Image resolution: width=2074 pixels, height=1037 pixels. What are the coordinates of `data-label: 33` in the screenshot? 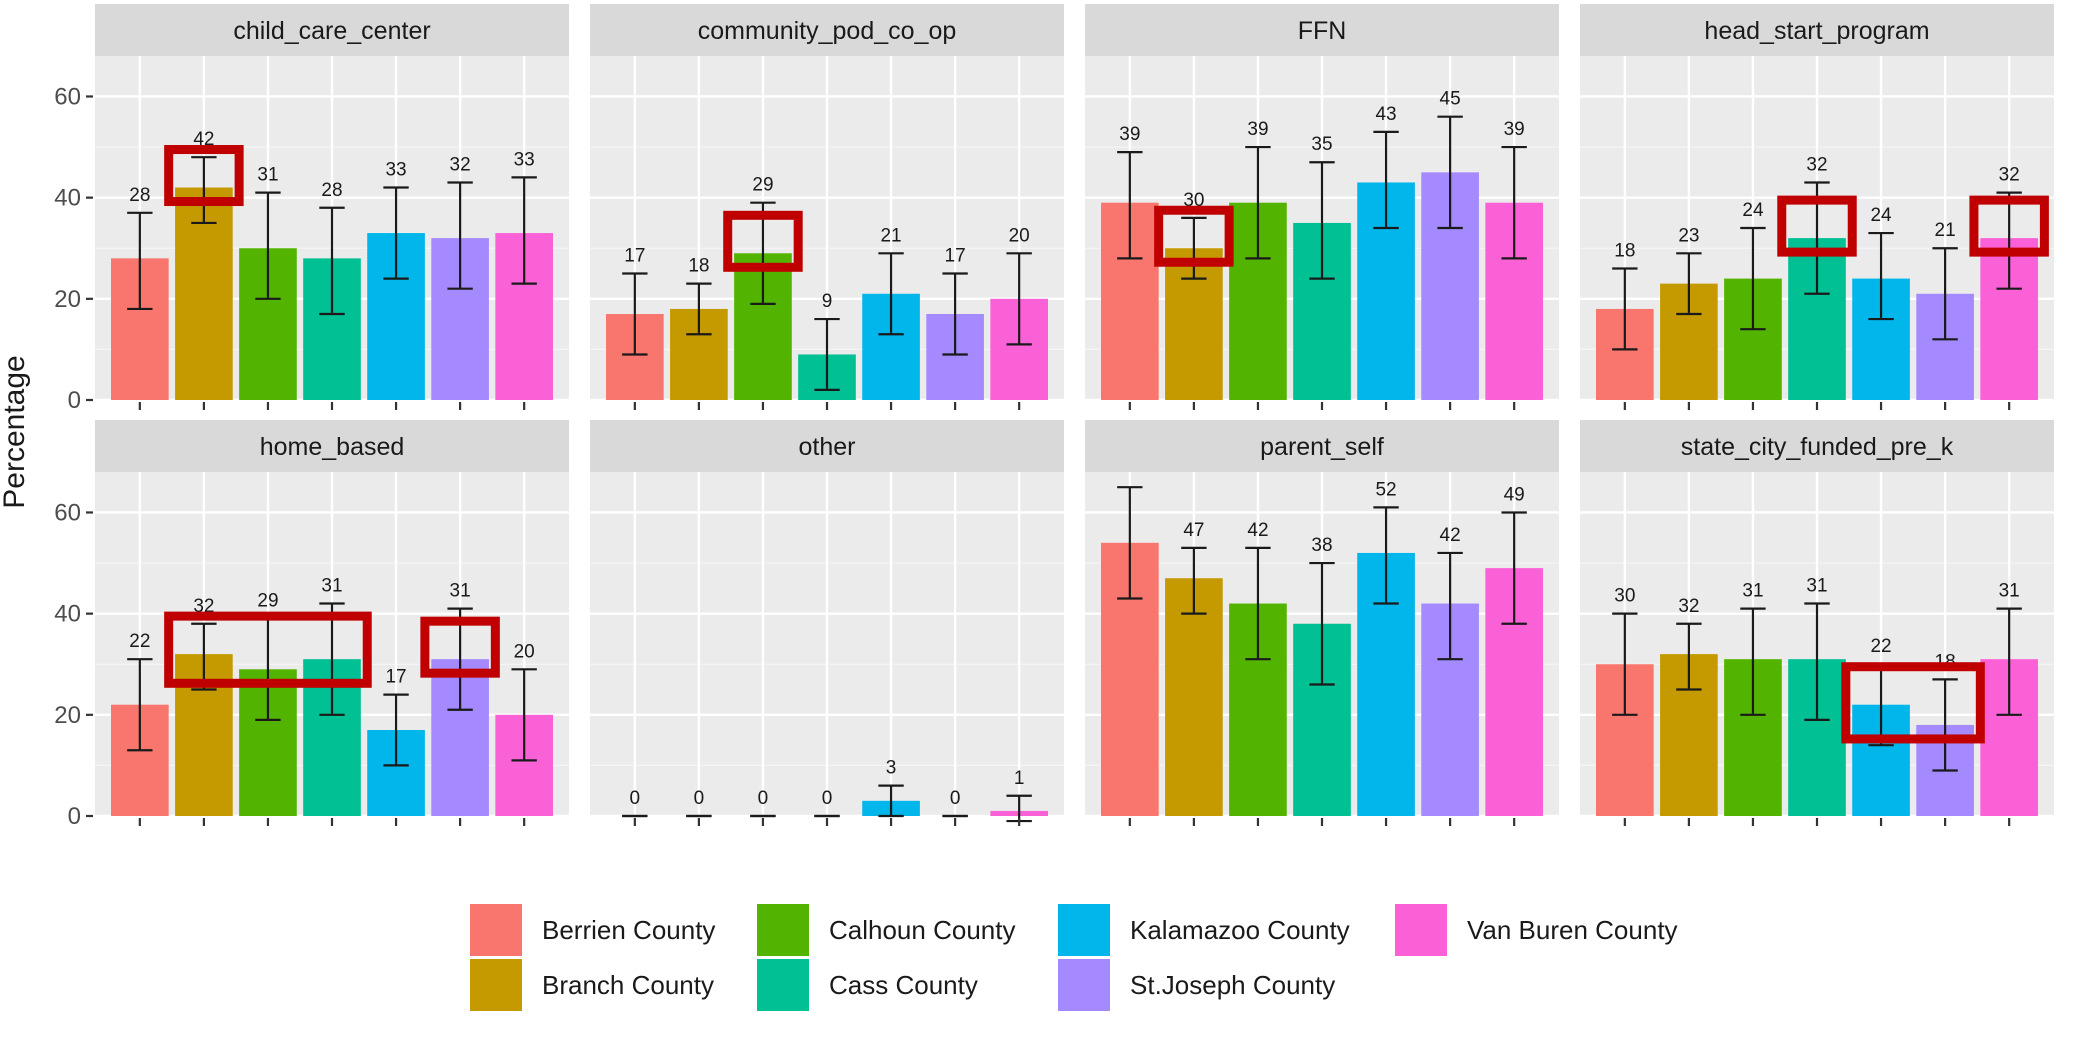 It's located at (395, 170).